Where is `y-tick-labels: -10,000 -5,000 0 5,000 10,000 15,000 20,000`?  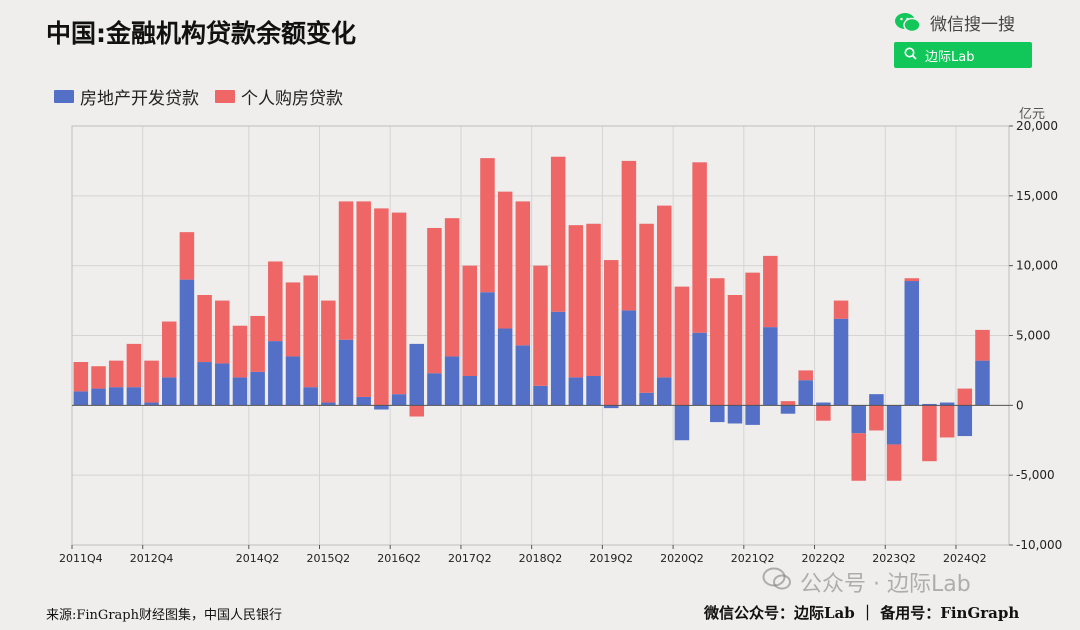 y-tick-labels: -10,000 -5,000 0 5,000 10,000 15,000 20,000 is located at coordinates (1035, 335).